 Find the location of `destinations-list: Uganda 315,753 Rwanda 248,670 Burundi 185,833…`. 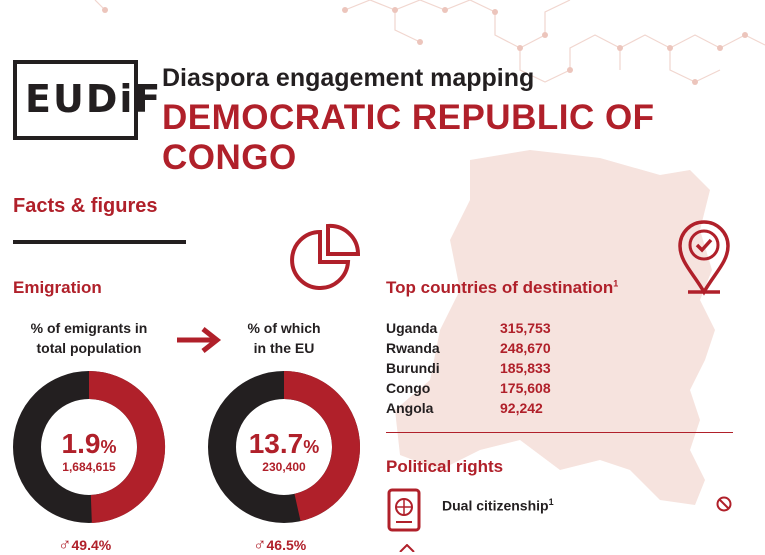

destinations-list: Uganda 315,753 Rwanda 248,670 Burundi 185,833… is located at coordinates (468, 368).